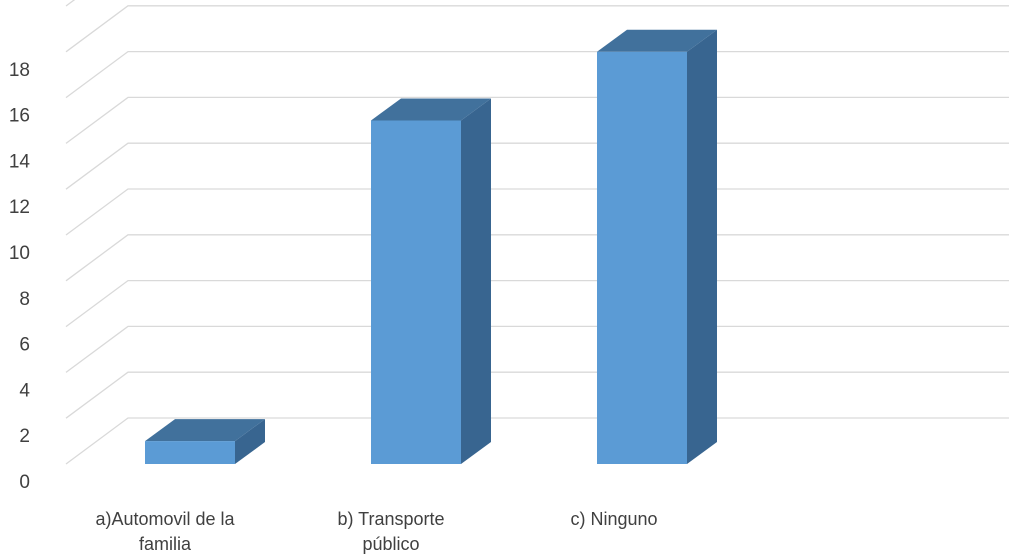  What do you see at coordinates (20, 276) in the screenshot?
I see `y-axis-tick-labels: 0 2 4 6 8 10 12 14 16 18` at bounding box center [20, 276].